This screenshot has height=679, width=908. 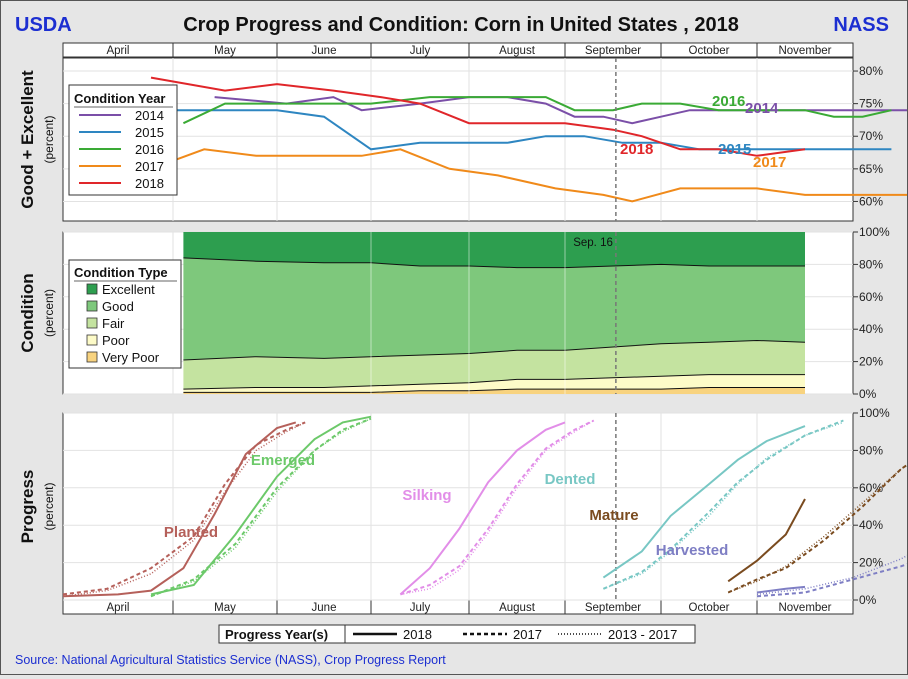 I want to click on legend-label-poor: Poor, so click(x=116, y=340).